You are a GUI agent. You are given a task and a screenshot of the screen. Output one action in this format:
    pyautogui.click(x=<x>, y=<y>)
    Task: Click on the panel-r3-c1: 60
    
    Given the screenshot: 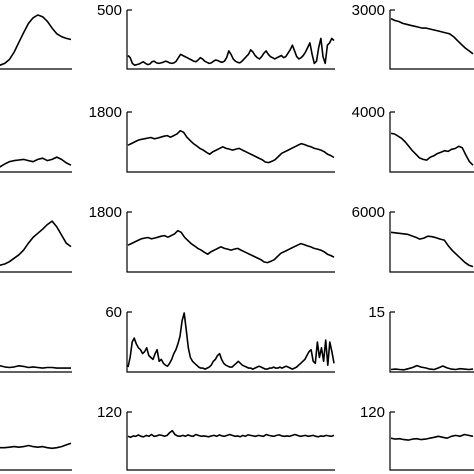 What is the action you would take?
    pyautogui.click(x=220, y=338)
    